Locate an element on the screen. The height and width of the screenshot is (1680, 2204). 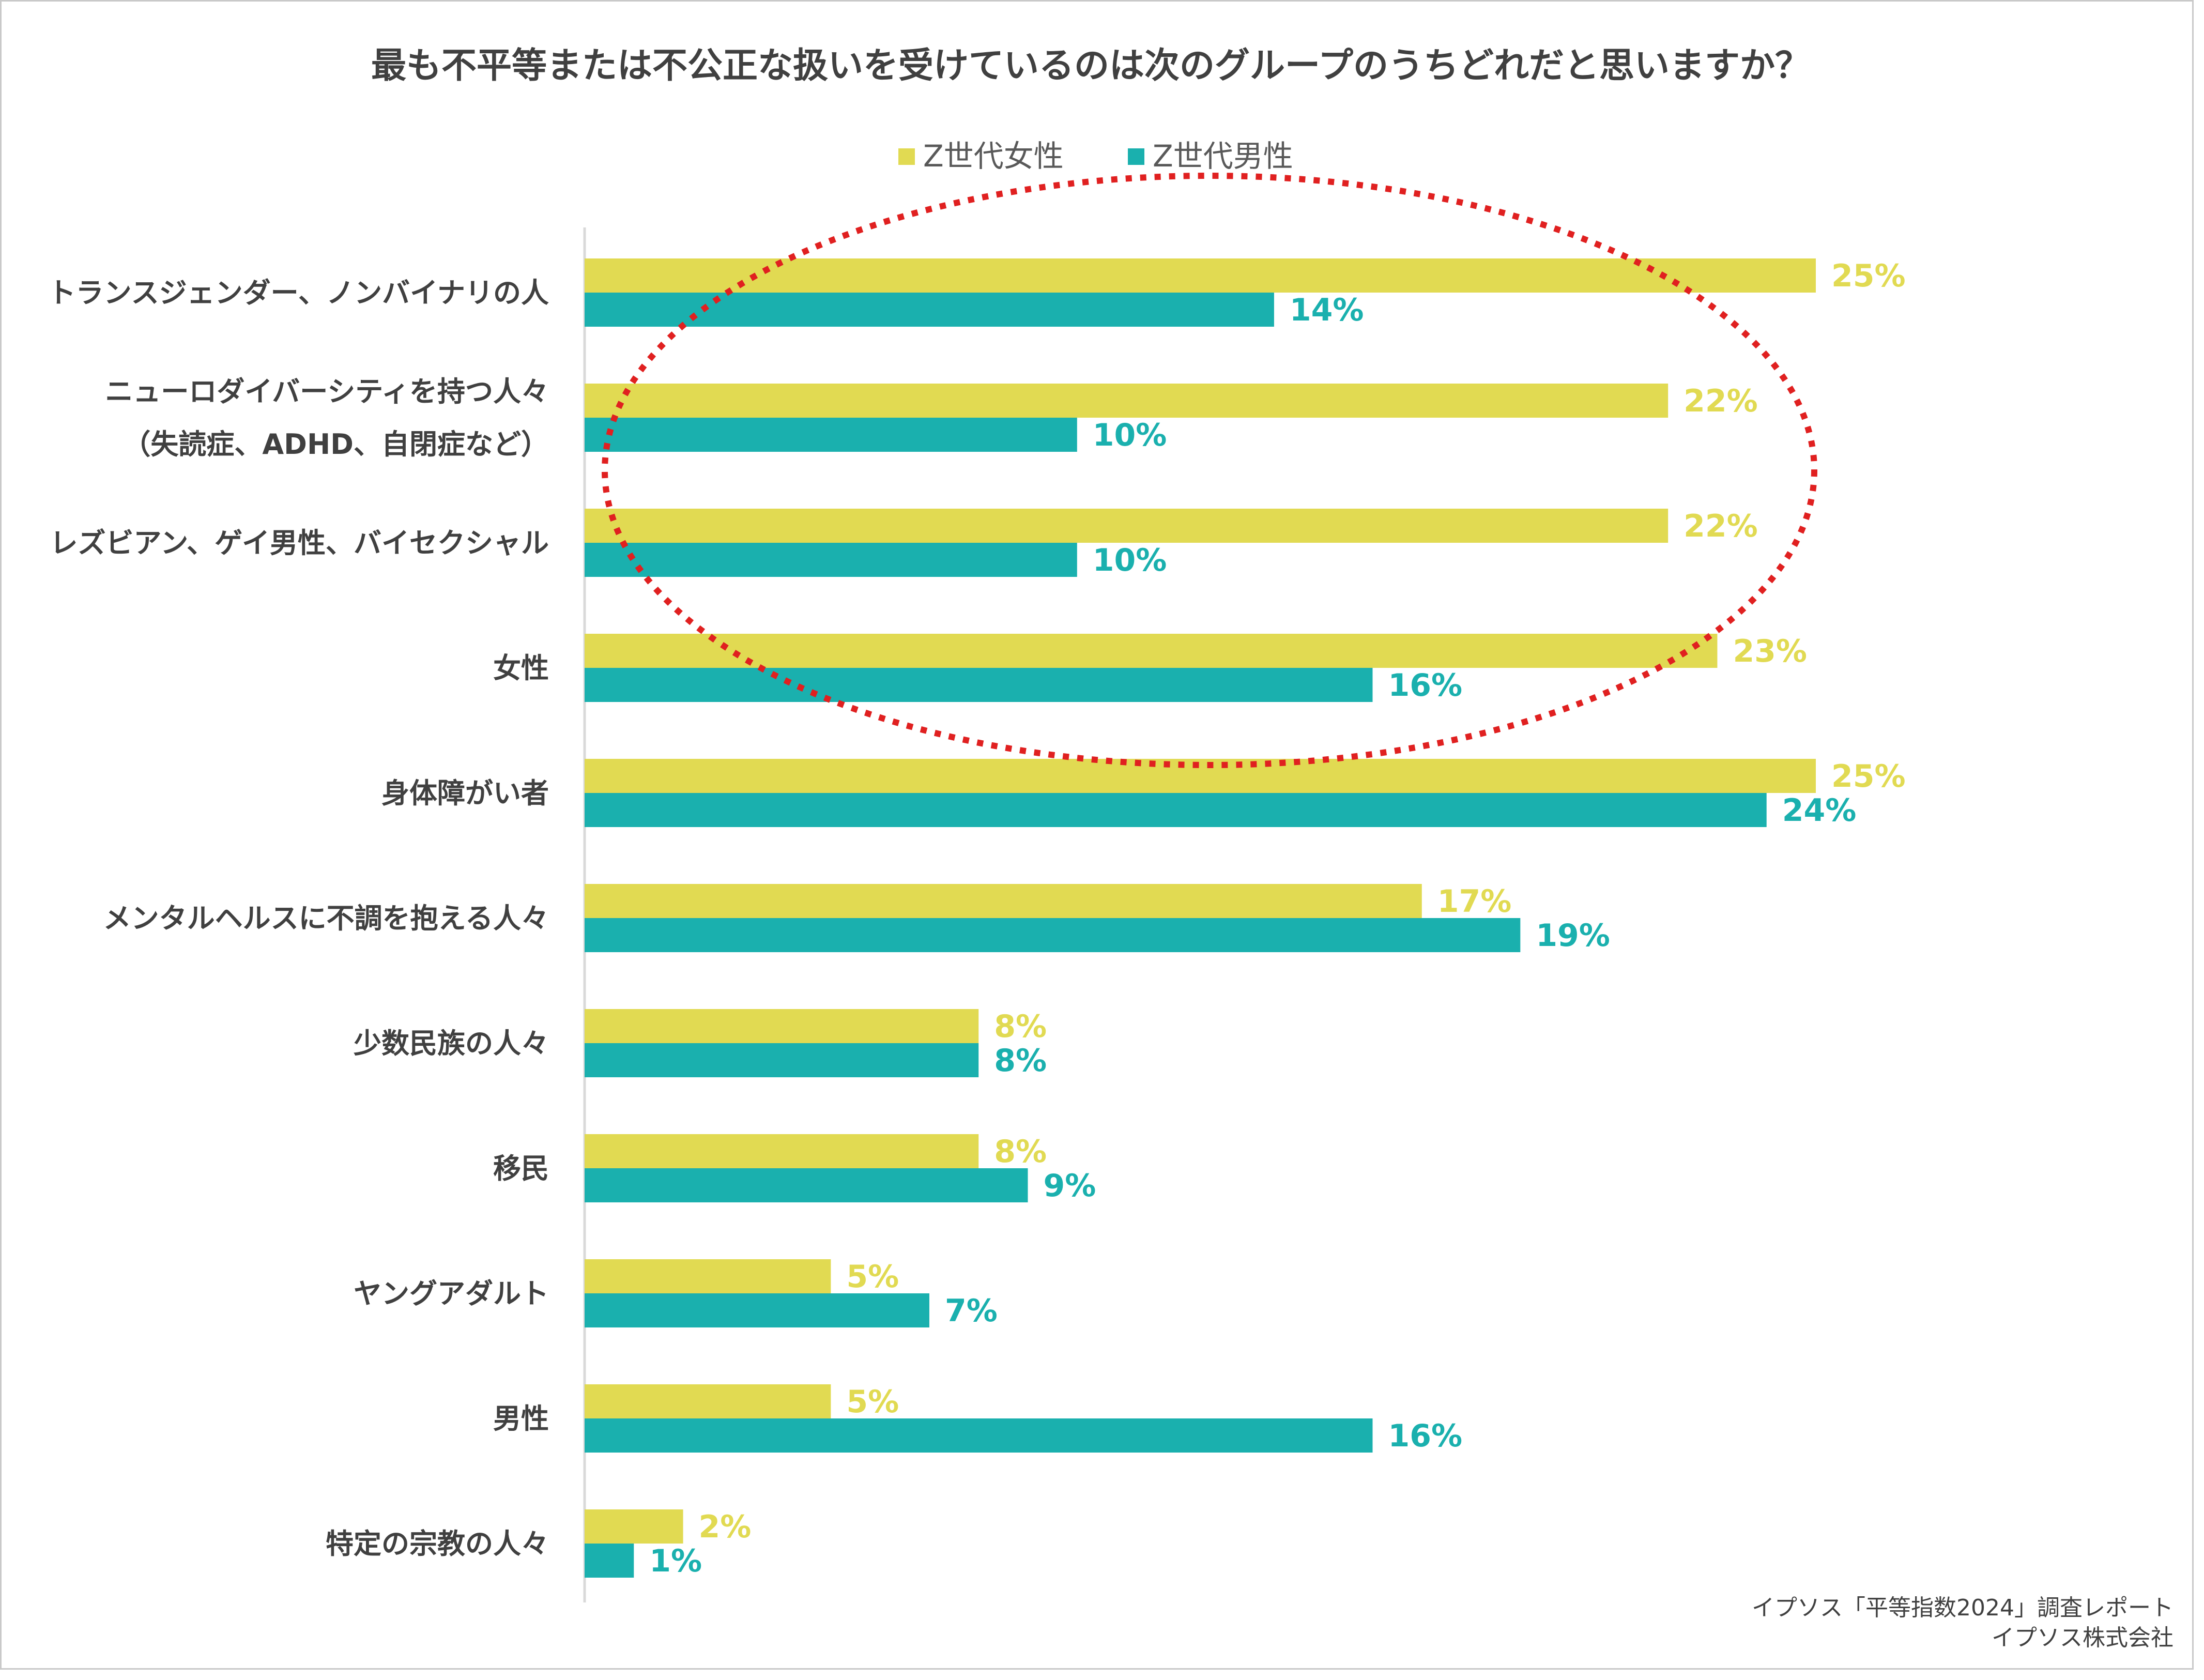
legend-label-gen-z-men: Z世代男性 is located at coordinates (1223, 156).